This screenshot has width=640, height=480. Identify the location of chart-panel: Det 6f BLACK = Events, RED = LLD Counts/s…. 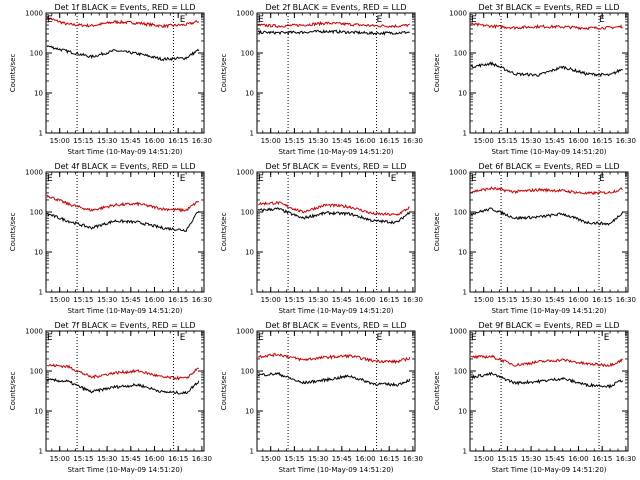
(534, 238).